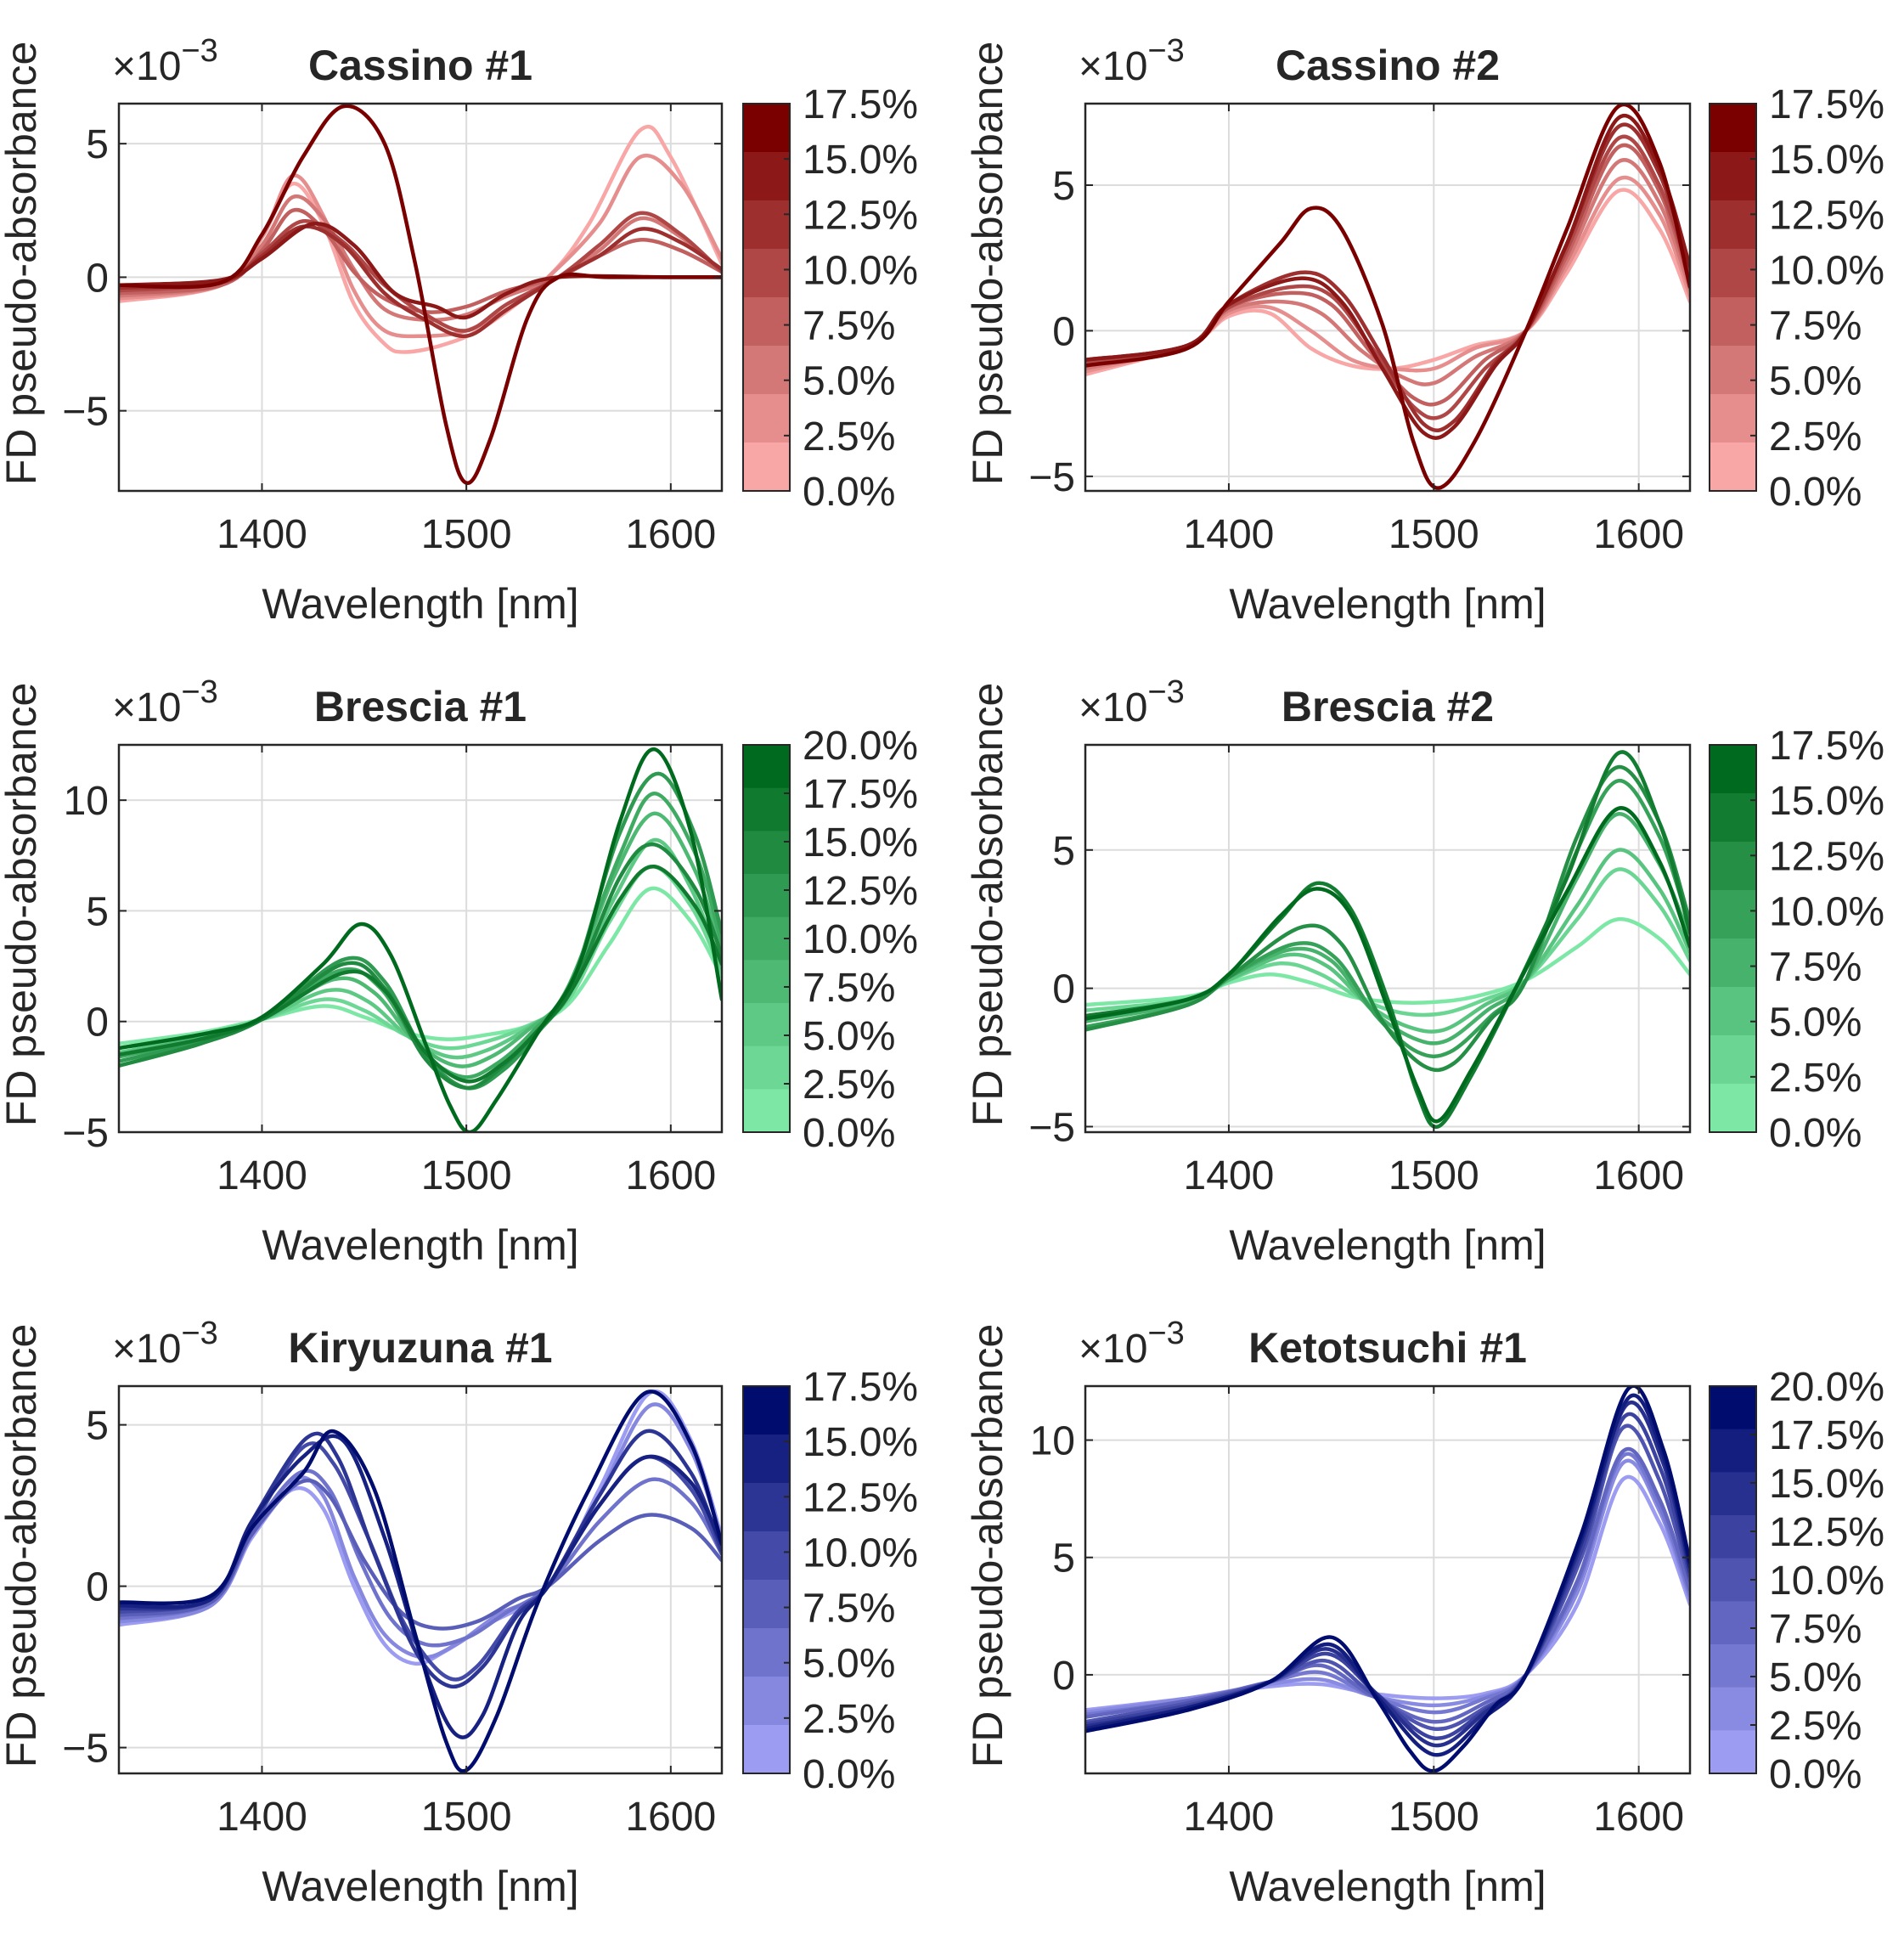 Image resolution: width=1904 pixels, height=1956 pixels. Describe the element at coordinates (1052, 1441) in the screenshot. I see `y-tick-label: 10` at that location.